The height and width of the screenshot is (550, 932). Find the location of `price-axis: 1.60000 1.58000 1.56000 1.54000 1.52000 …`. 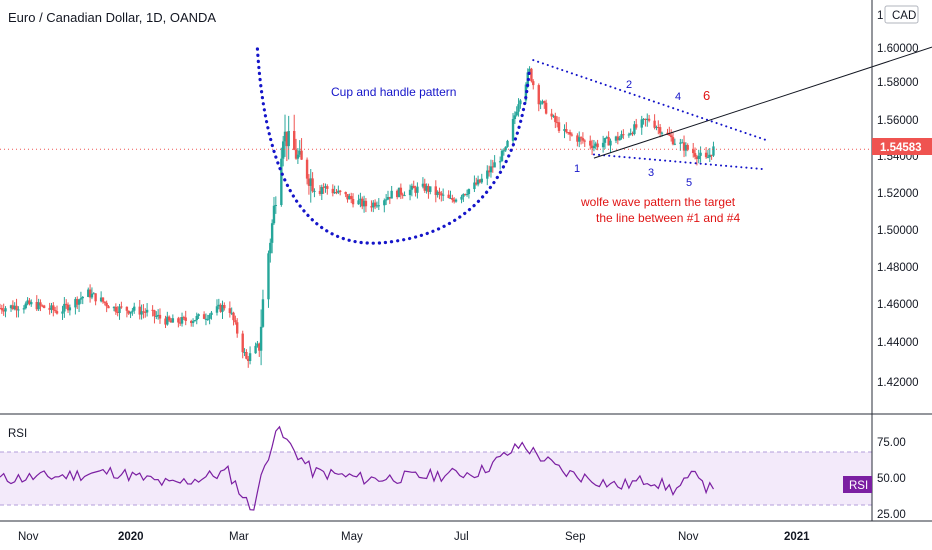

price-axis: 1.60000 1.58000 1.56000 1.54000 1.52000 … is located at coordinates (898, 216).